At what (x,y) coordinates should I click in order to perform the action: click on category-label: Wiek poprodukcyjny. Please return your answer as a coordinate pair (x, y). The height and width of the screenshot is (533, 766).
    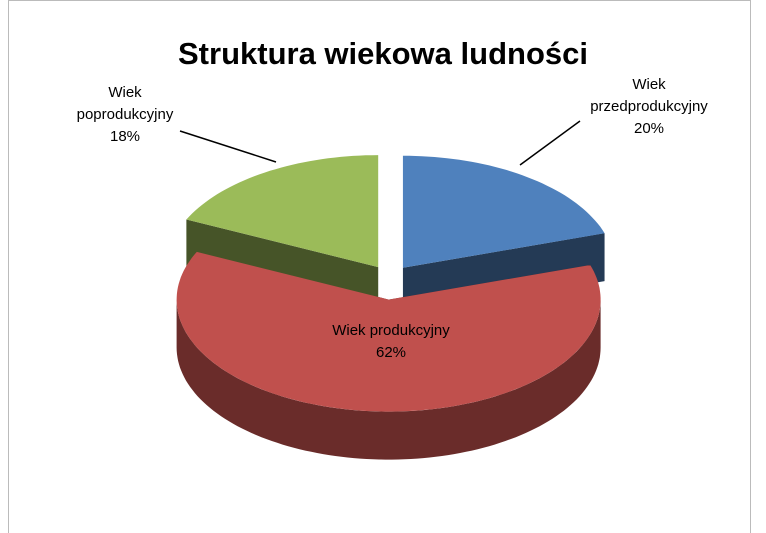
    Looking at the image, I should click on (125, 103).